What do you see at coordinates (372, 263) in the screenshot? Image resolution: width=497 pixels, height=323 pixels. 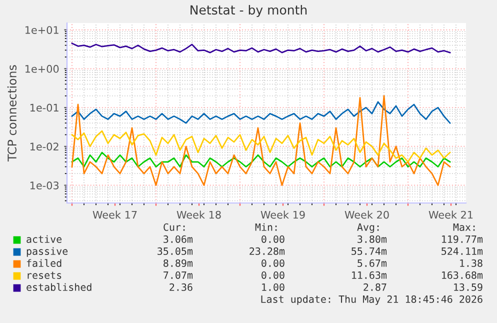 I see `text: 5.67m` at bounding box center [372, 263].